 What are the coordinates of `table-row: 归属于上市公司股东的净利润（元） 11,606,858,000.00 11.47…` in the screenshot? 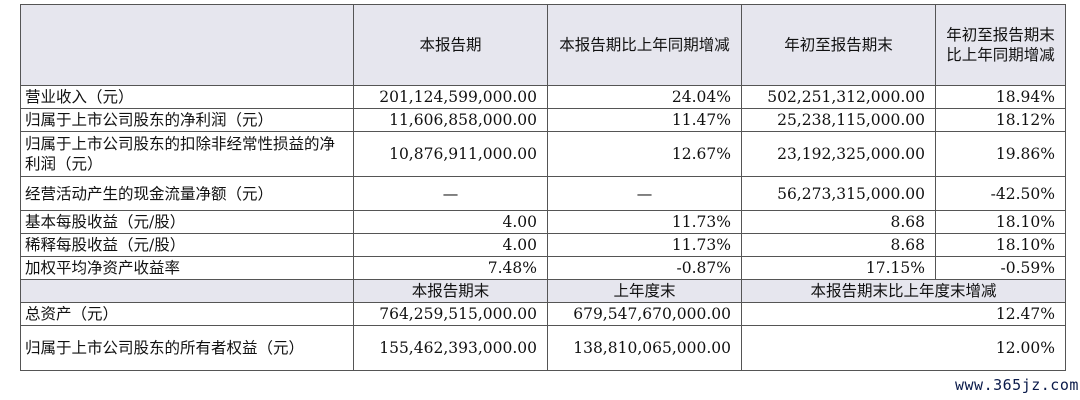 It's located at (543, 120).